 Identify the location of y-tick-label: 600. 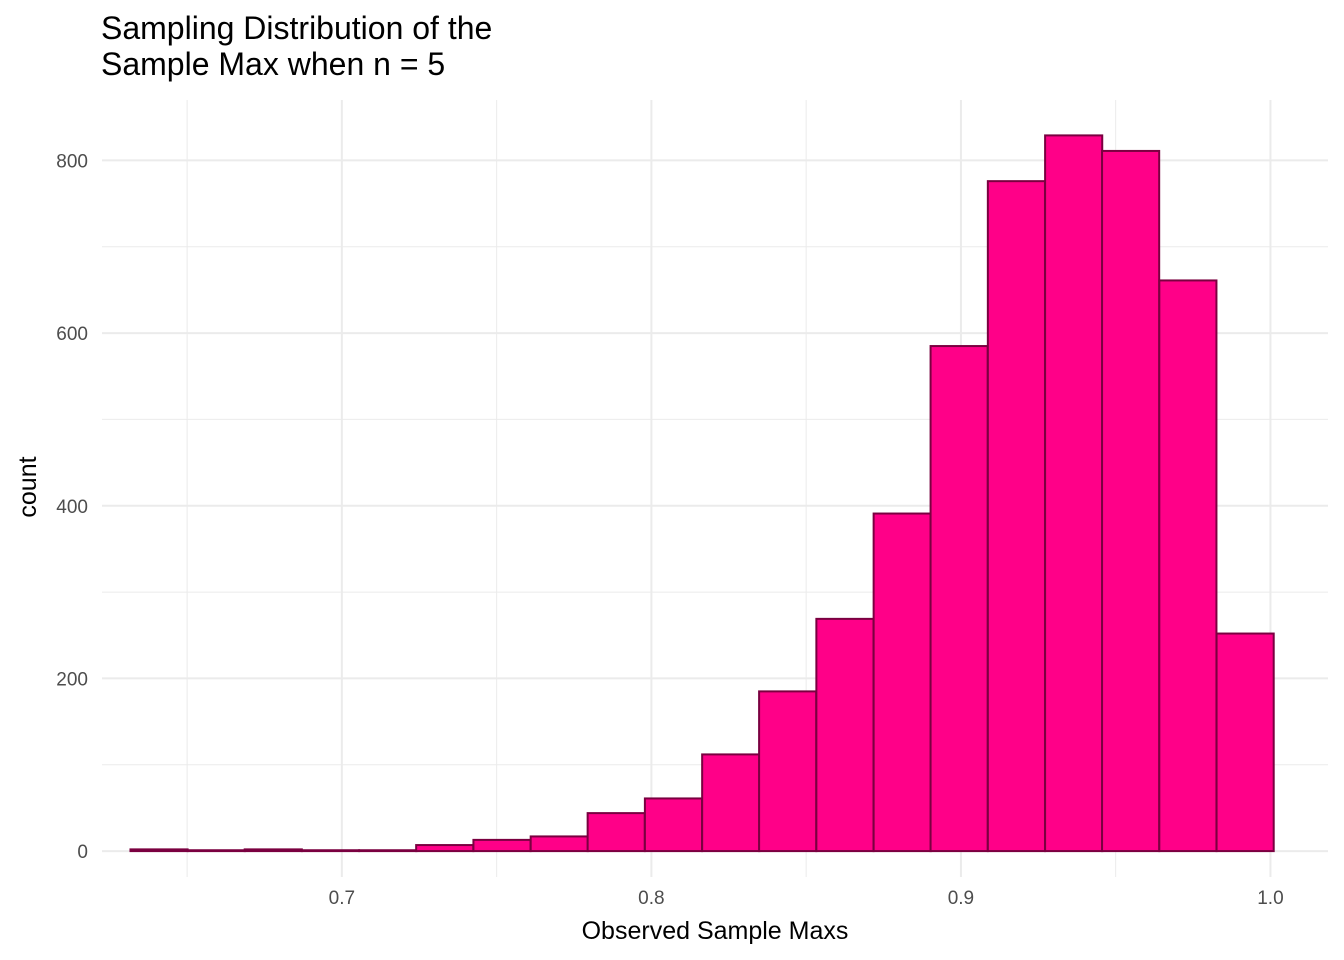
(72, 334).